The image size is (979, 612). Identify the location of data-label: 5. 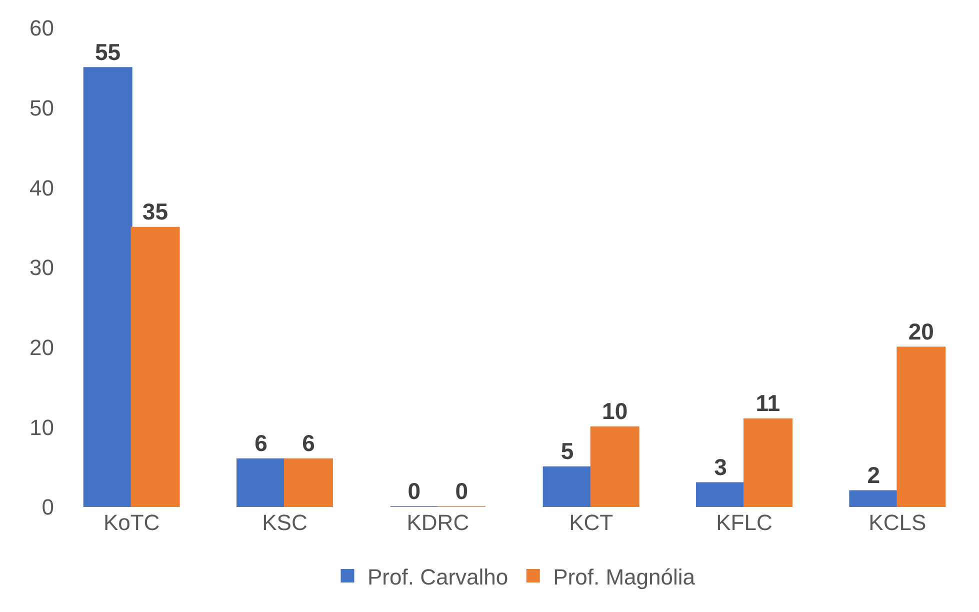
(567, 451).